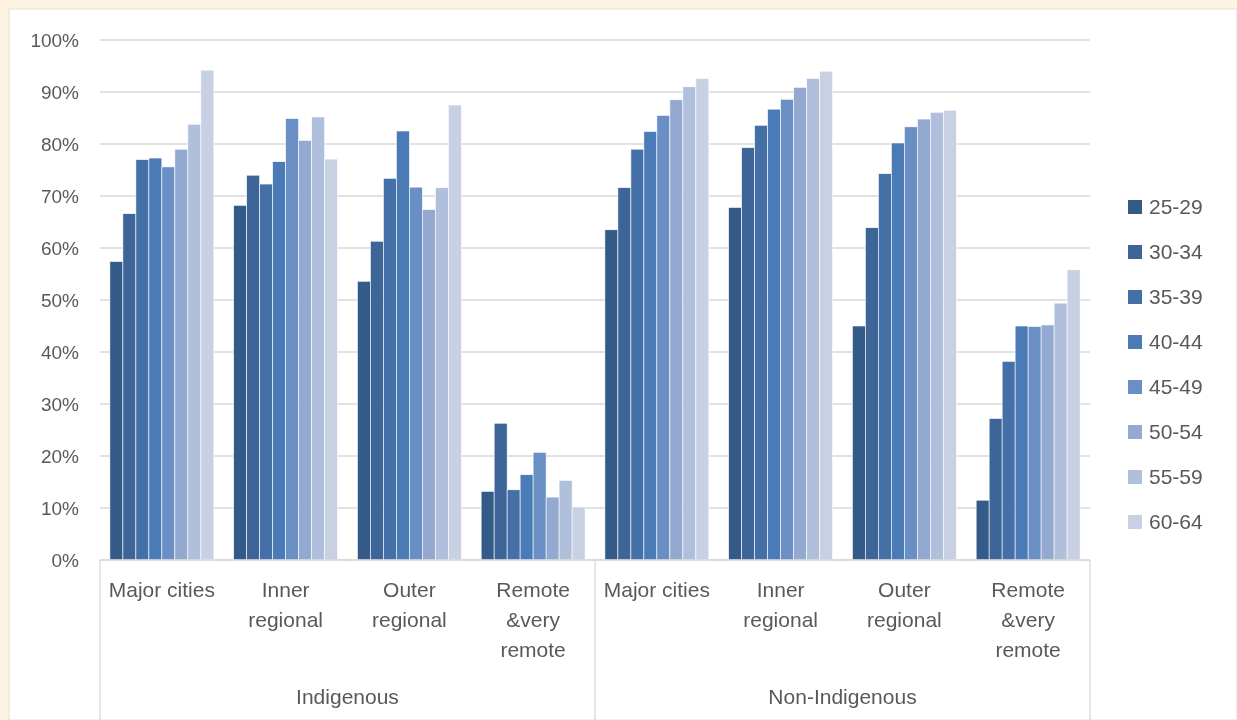  What do you see at coordinates (1176, 522) in the screenshot?
I see `legend-label: 60-64` at bounding box center [1176, 522].